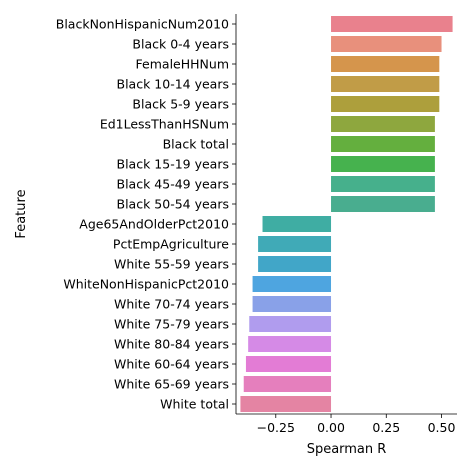 The height and width of the screenshot is (472, 472). What do you see at coordinates (164, 124) in the screenshot?
I see `y-tick-label: Ed1LessThanHSNum` at bounding box center [164, 124].